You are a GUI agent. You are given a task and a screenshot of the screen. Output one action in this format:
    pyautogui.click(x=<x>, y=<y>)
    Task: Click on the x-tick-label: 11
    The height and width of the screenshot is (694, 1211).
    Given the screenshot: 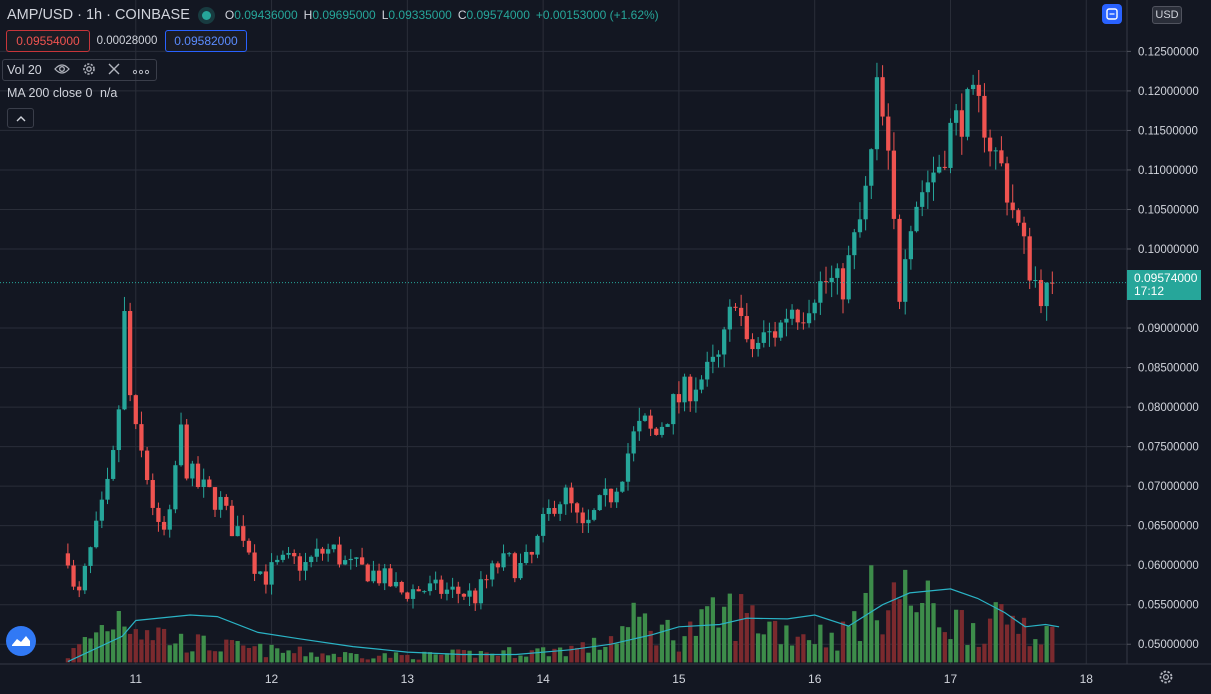 What is the action you would take?
    pyautogui.click(x=136, y=679)
    